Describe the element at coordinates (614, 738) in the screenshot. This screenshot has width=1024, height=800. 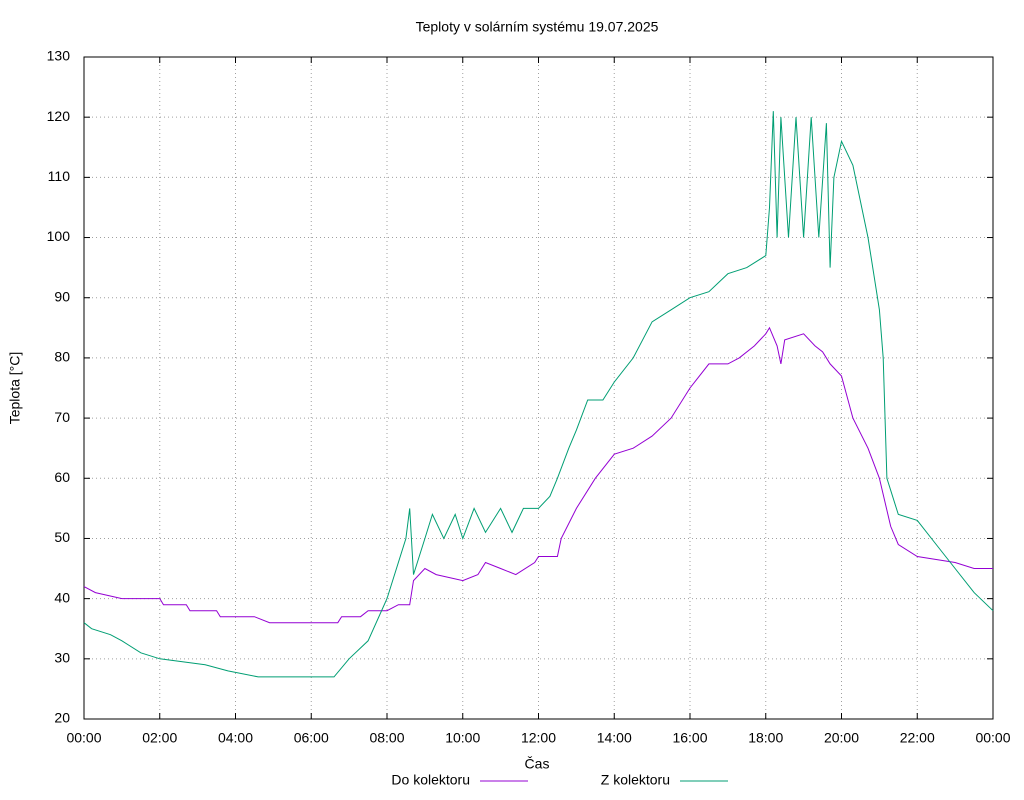
I see `x-tick-label: 14:00` at that location.